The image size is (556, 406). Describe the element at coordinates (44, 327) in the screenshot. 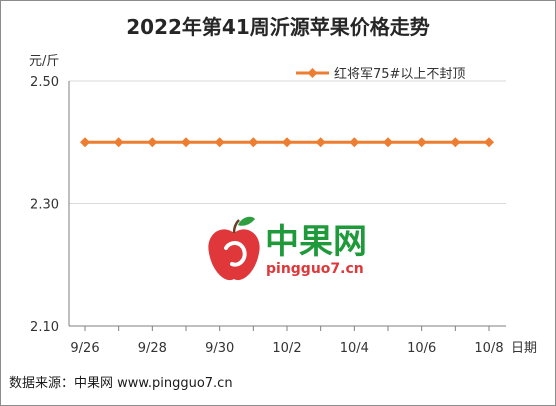

I see `y-tick-label: 2.10` at that location.